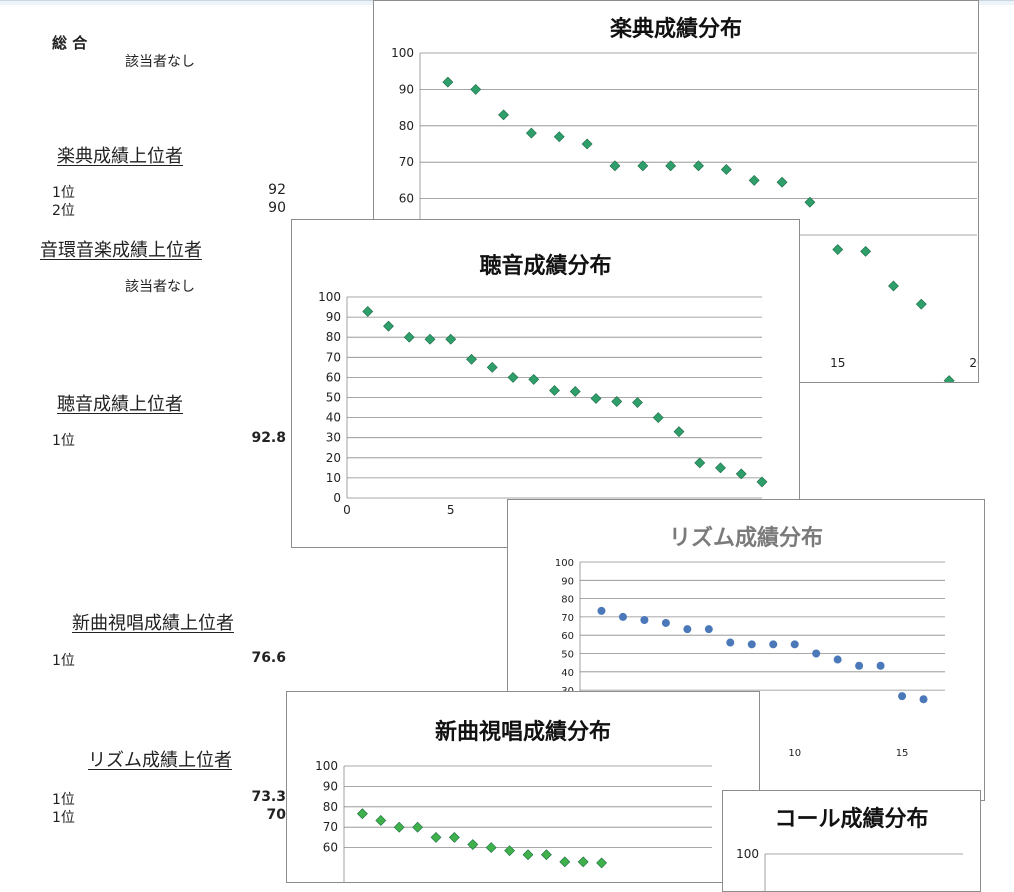 This screenshot has height=892, width=1014. Describe the element at coordinates (160, 760) in the screenshot. I see `rhythm-heading: リズム成績上位者` at that location.